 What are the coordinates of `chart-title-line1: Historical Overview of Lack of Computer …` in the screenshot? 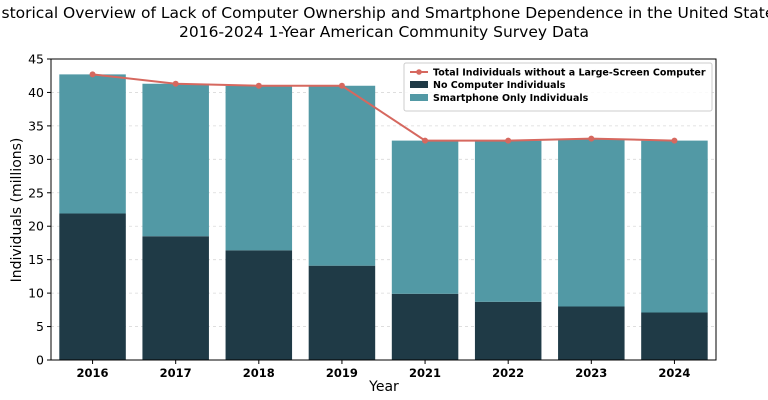 It's located at (384, 13).